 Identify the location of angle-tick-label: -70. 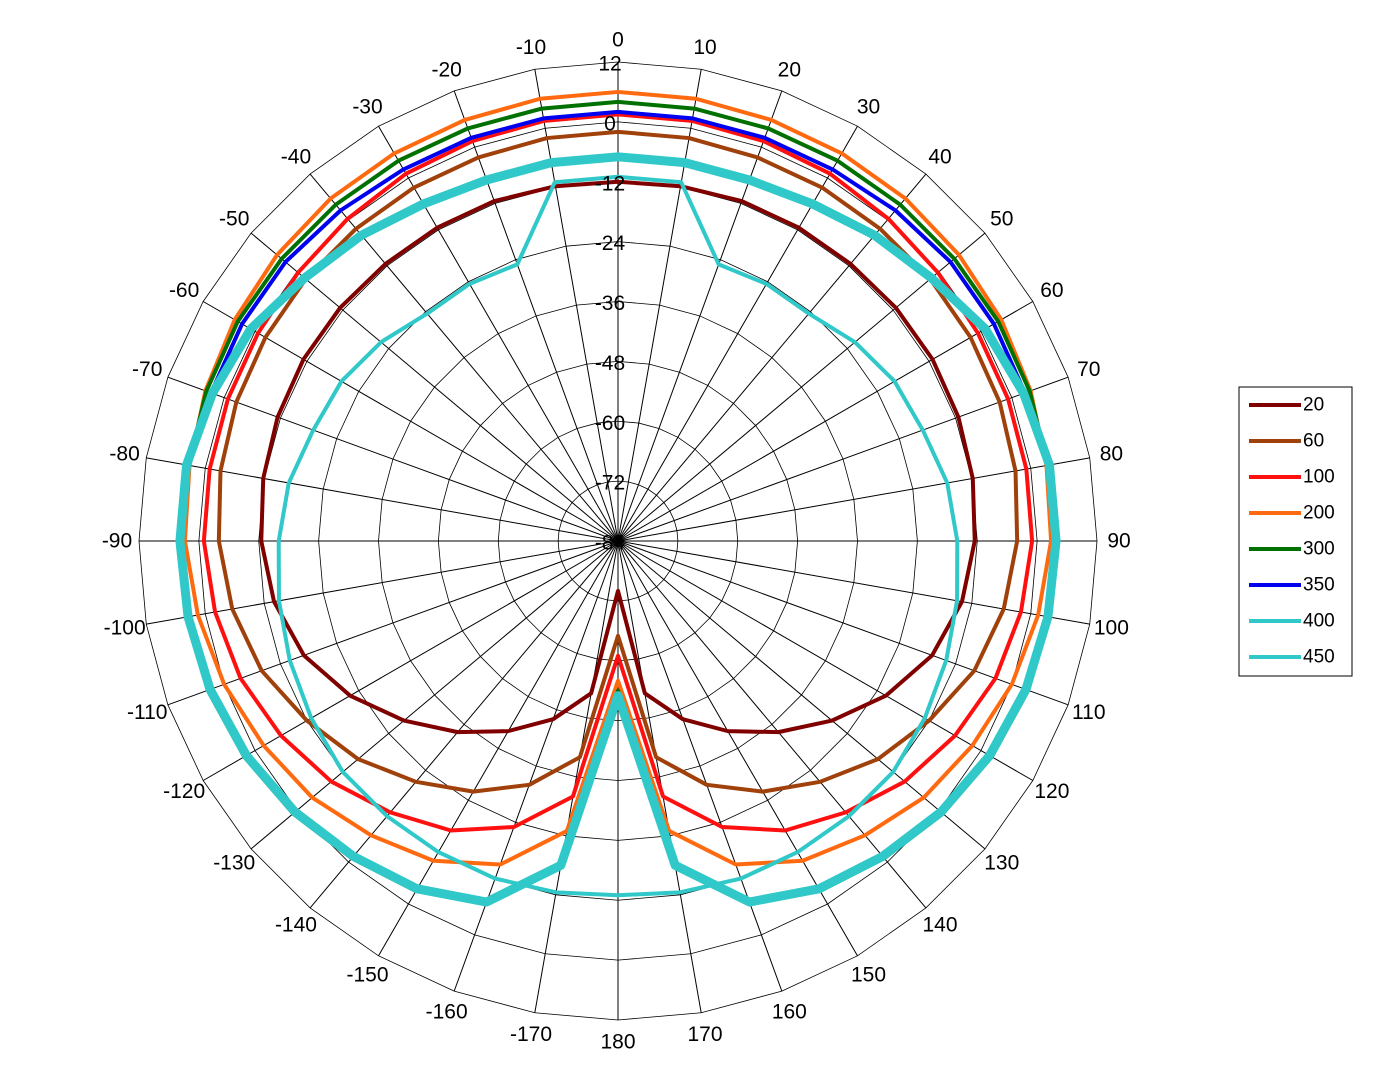
(147, 369).